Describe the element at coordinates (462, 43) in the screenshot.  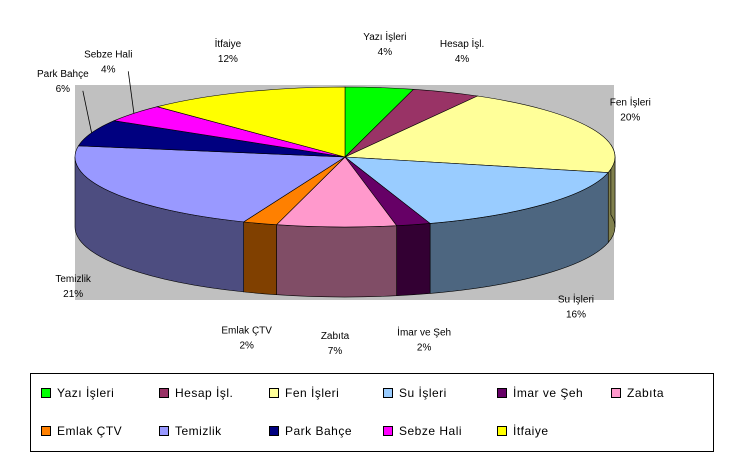
I see `slice-label-1: Hesap İşl.` at that location.